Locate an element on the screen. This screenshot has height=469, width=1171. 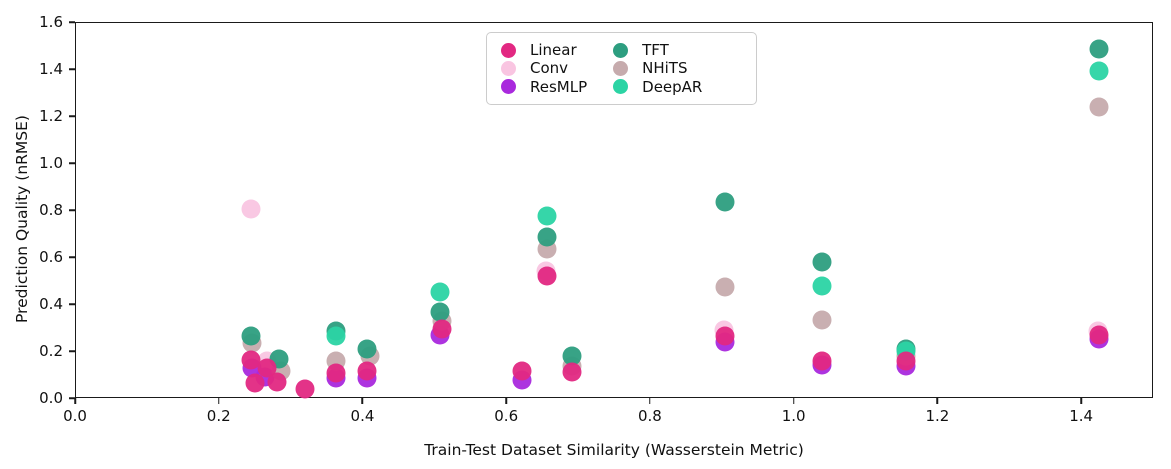
legend-label: Conv is located at coordinates (549, 68).